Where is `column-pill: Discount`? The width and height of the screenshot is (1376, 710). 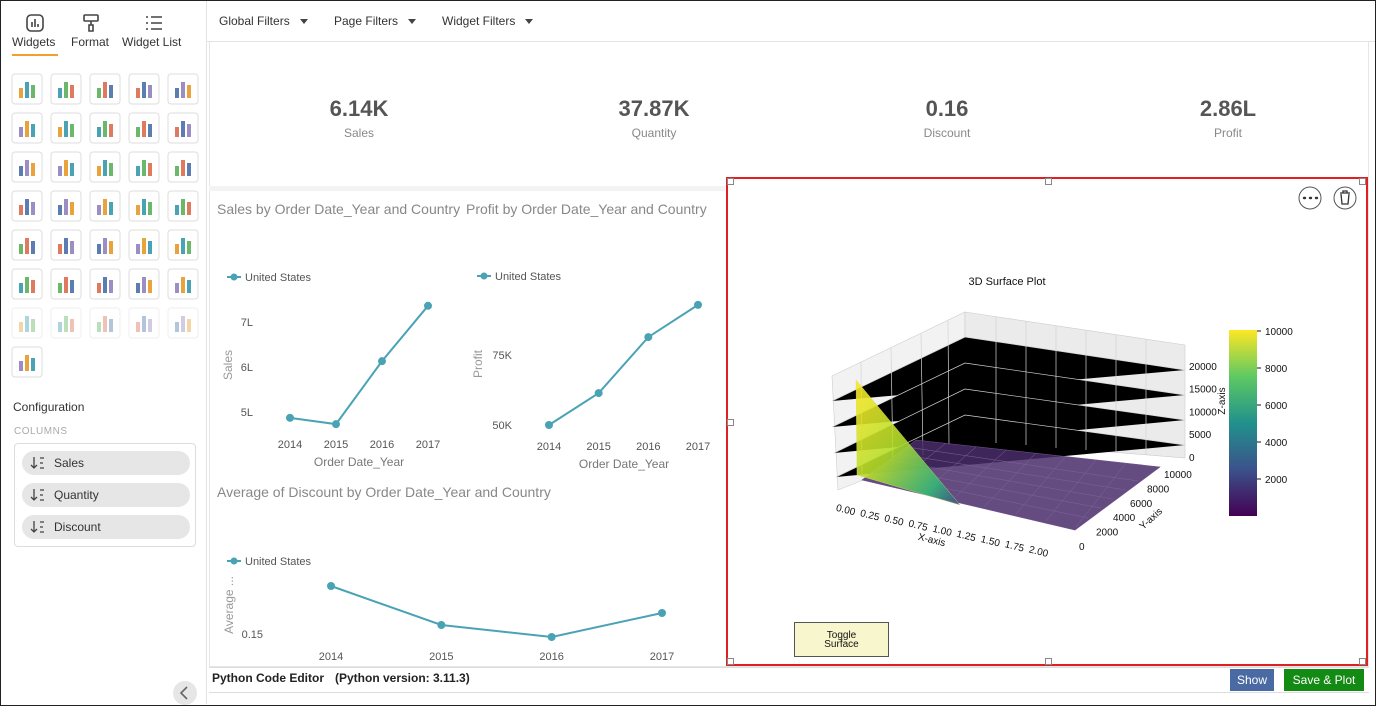
column-pill: Discount is located at coordinates (106, 527).